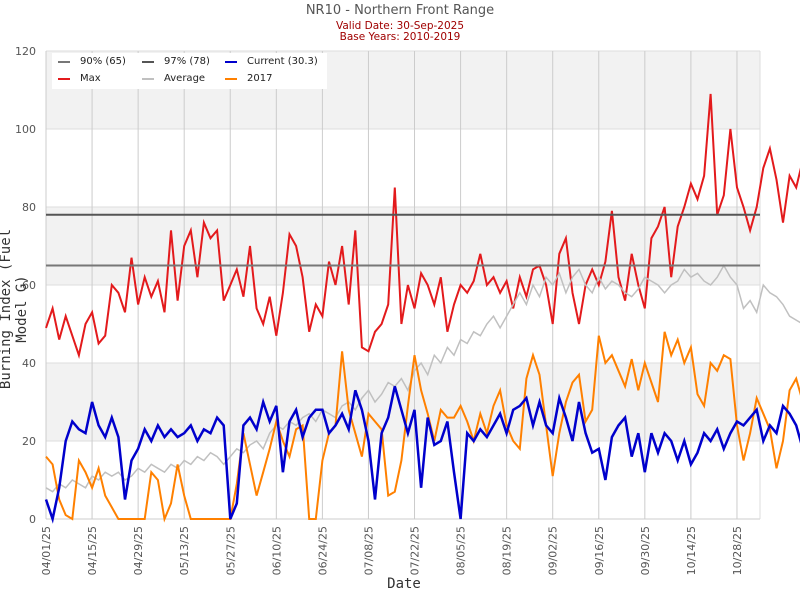  I want to click on x-tick-label: 07/22/25, so click(415, 550).